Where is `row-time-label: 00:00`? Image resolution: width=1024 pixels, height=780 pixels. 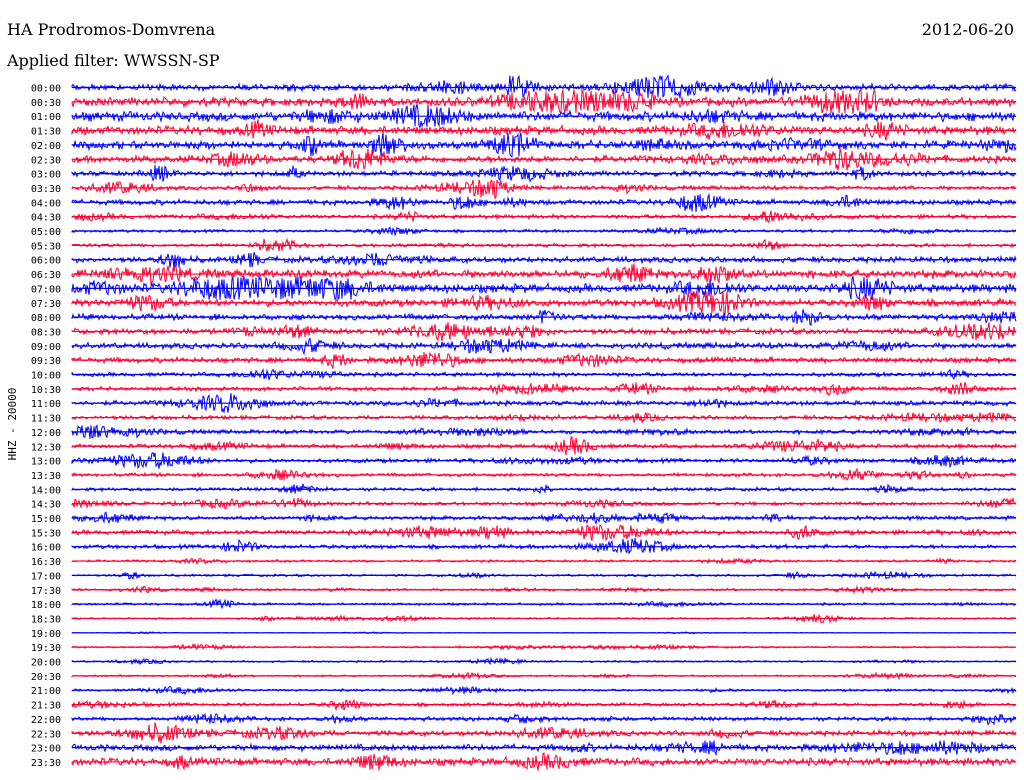
row-time-label: 00:00 is located at coordinates (46, 89).